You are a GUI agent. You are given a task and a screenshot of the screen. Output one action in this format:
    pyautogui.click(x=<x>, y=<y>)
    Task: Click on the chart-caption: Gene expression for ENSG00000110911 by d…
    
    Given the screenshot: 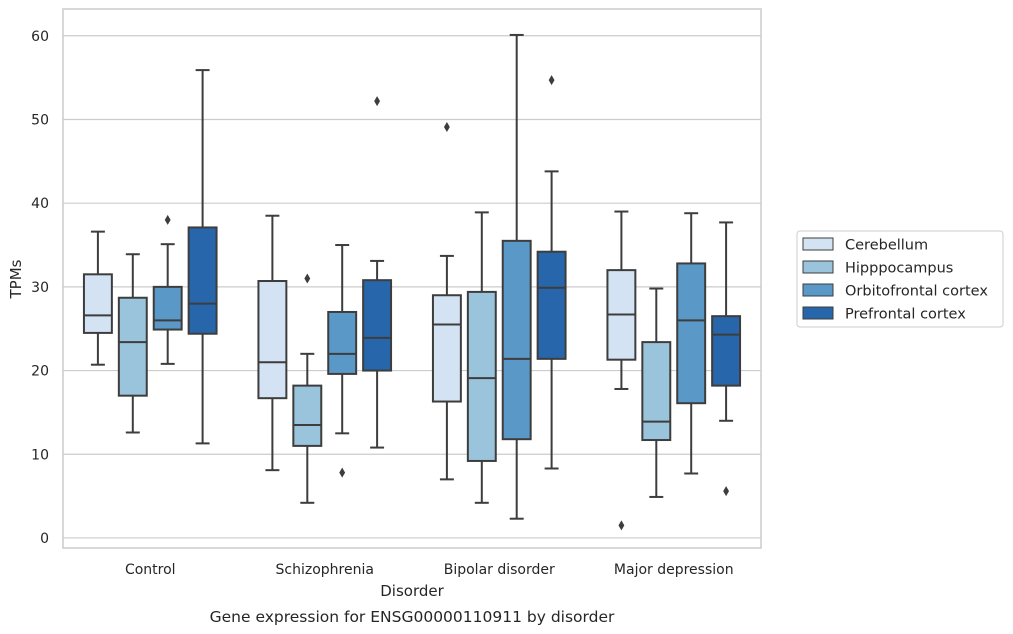 What is the action you would take?
    pyautogui.click(x=412, y=617)
    